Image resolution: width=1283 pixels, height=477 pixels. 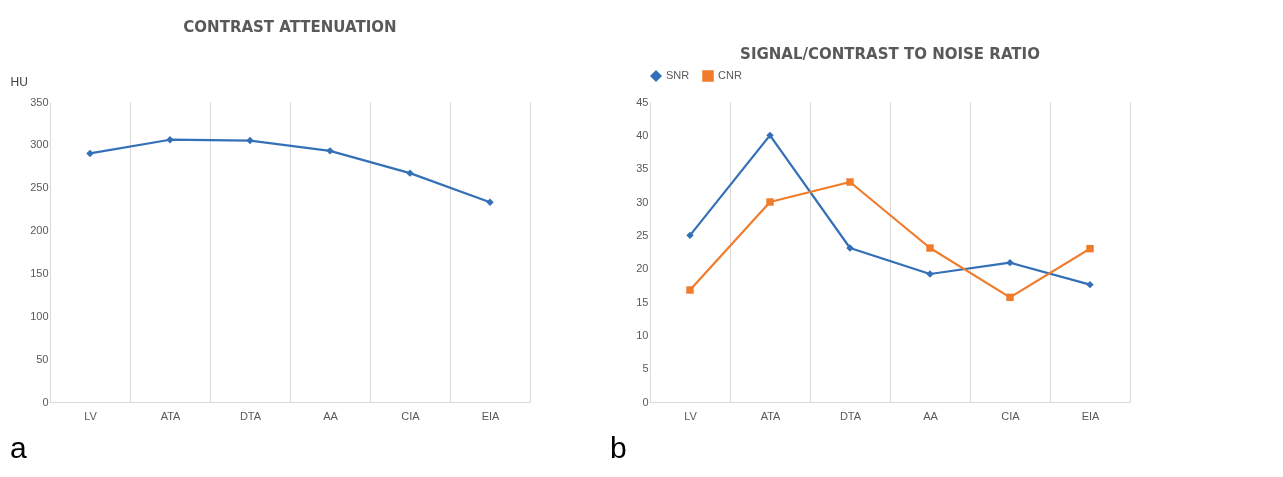 I want to click on y-tick-label: 100, so click(x=39, y=315).